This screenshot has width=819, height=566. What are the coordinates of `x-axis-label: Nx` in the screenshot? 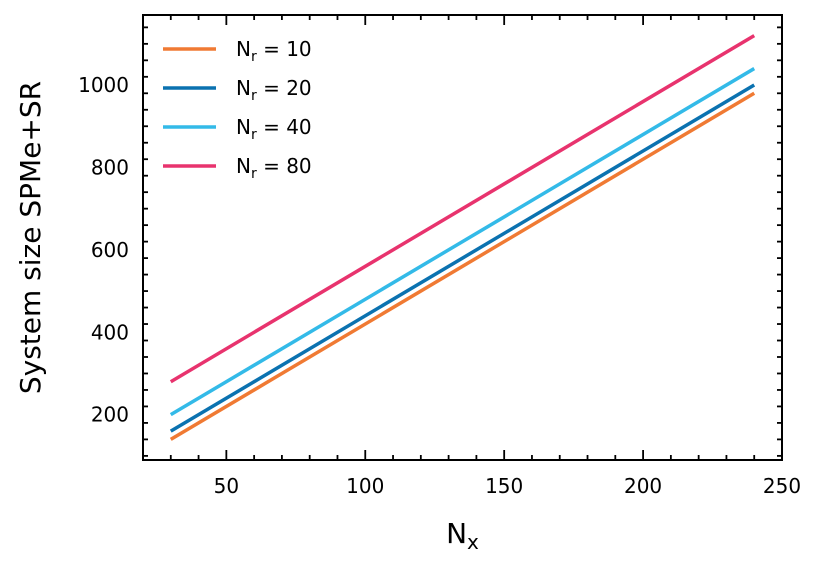 It's located at (462, 535).